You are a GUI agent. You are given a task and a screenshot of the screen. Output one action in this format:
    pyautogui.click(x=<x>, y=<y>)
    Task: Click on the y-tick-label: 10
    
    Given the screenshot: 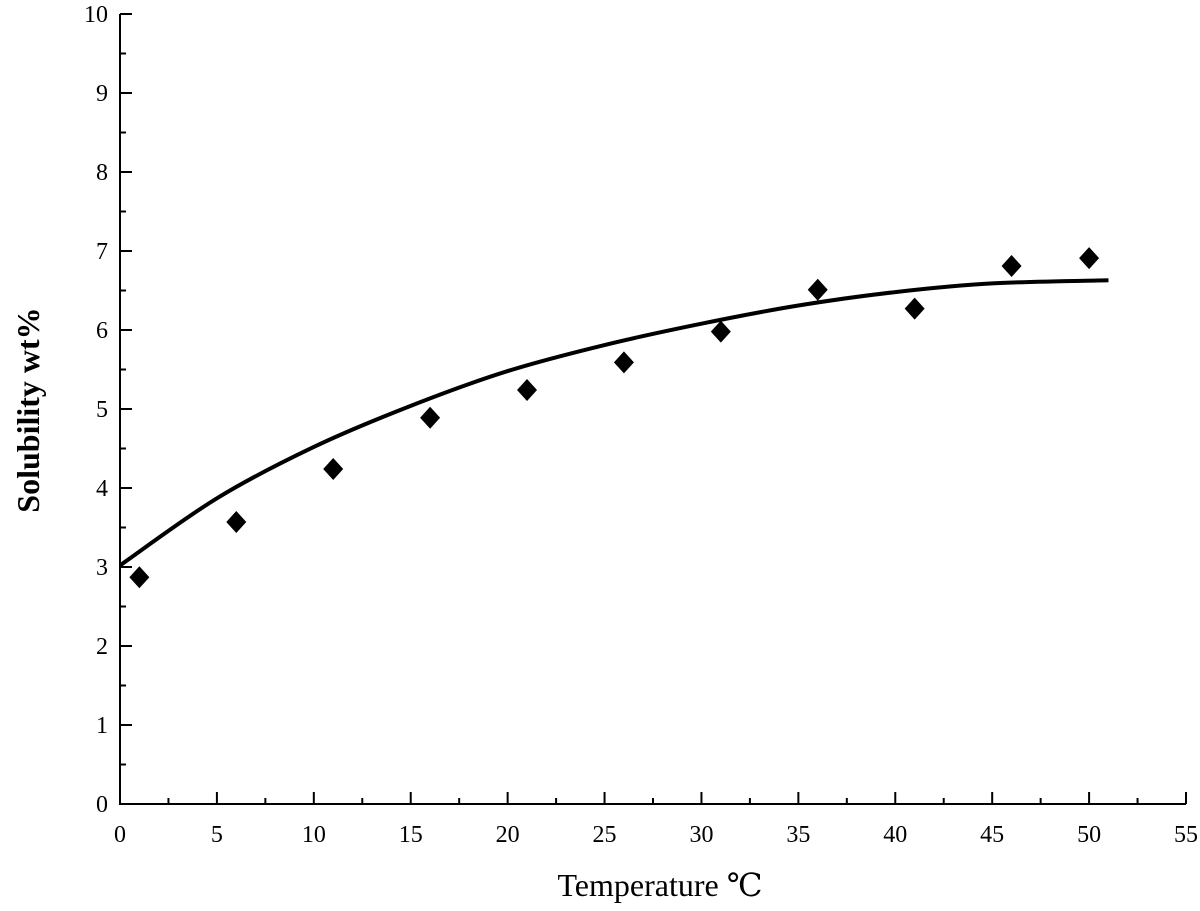 What is the action you would take?
    pyautogui.click(x=96, y=15)
    